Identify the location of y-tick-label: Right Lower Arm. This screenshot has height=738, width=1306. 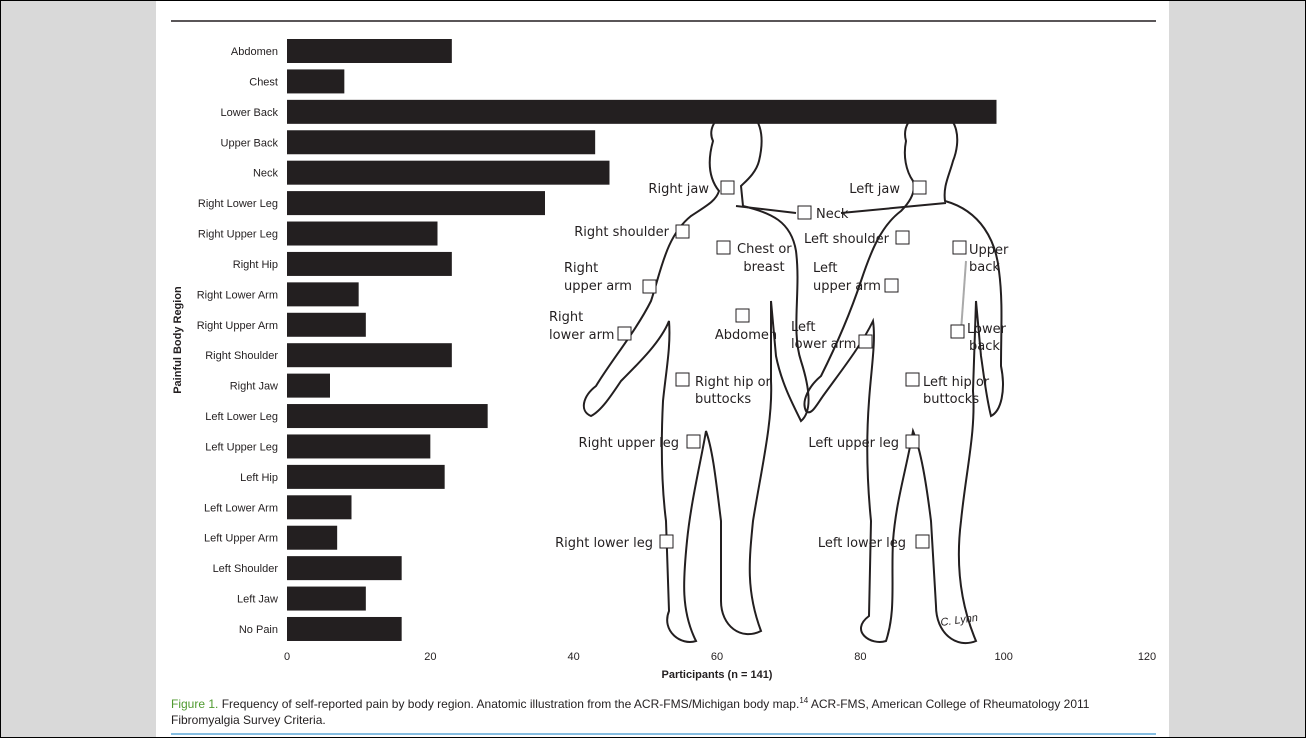
(237, 295).